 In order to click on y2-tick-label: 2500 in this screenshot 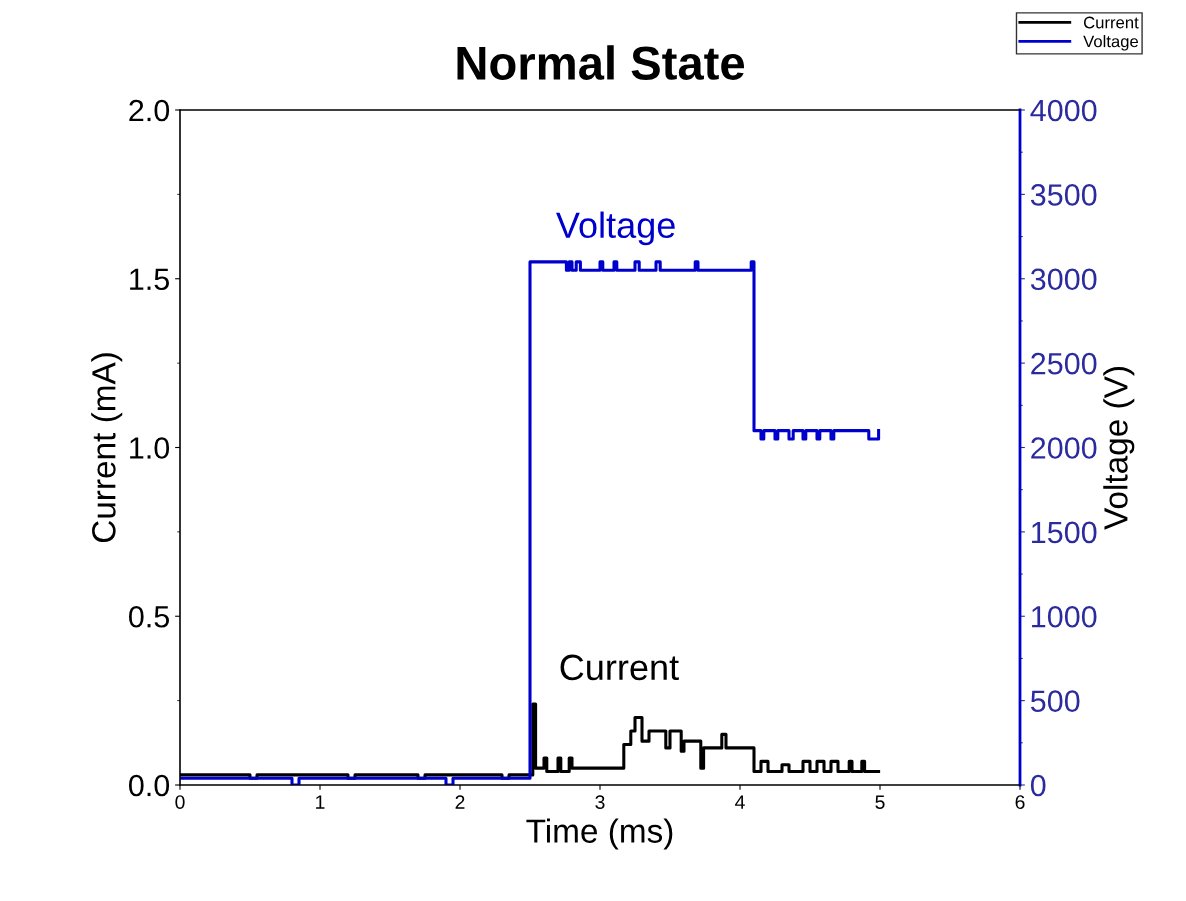, I will do `click(1064, 363)`.